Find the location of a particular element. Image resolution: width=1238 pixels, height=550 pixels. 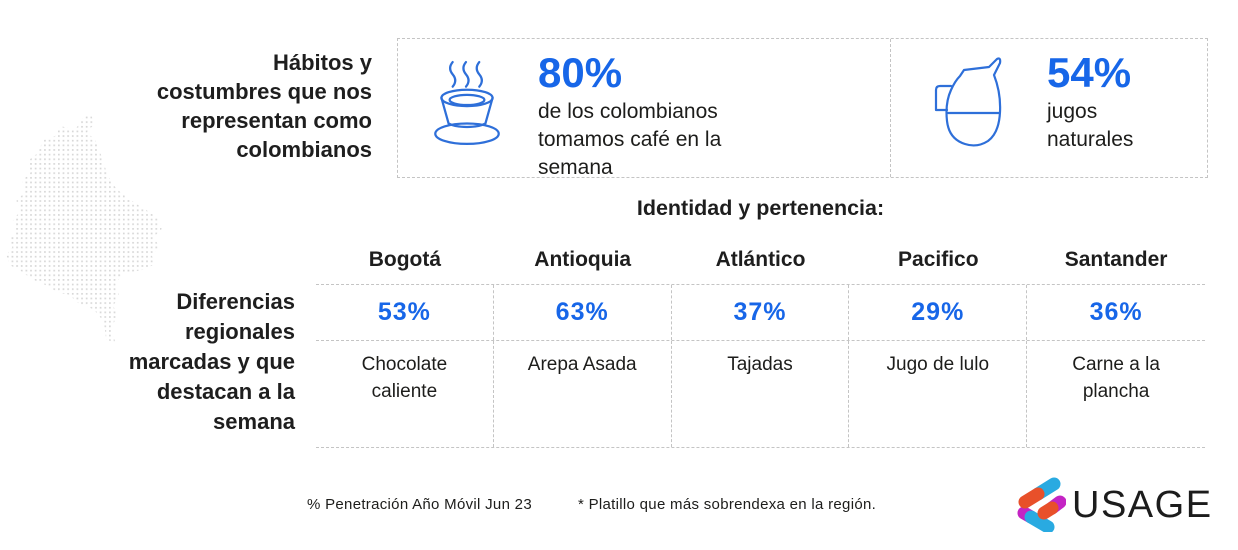

percent-cell-pacifico: 29% is located at coordinates (938, 312).